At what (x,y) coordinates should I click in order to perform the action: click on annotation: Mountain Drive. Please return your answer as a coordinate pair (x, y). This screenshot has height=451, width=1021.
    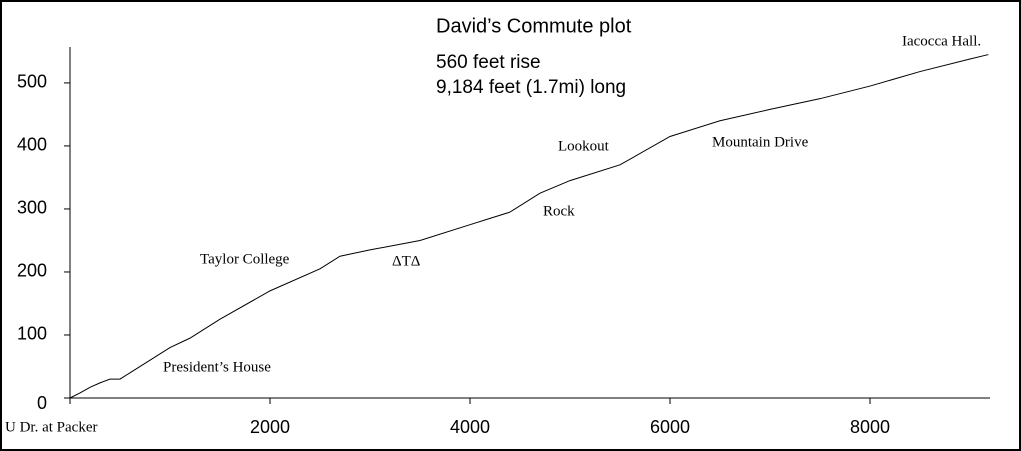
    Looking at the image, I should click on (760, 142).